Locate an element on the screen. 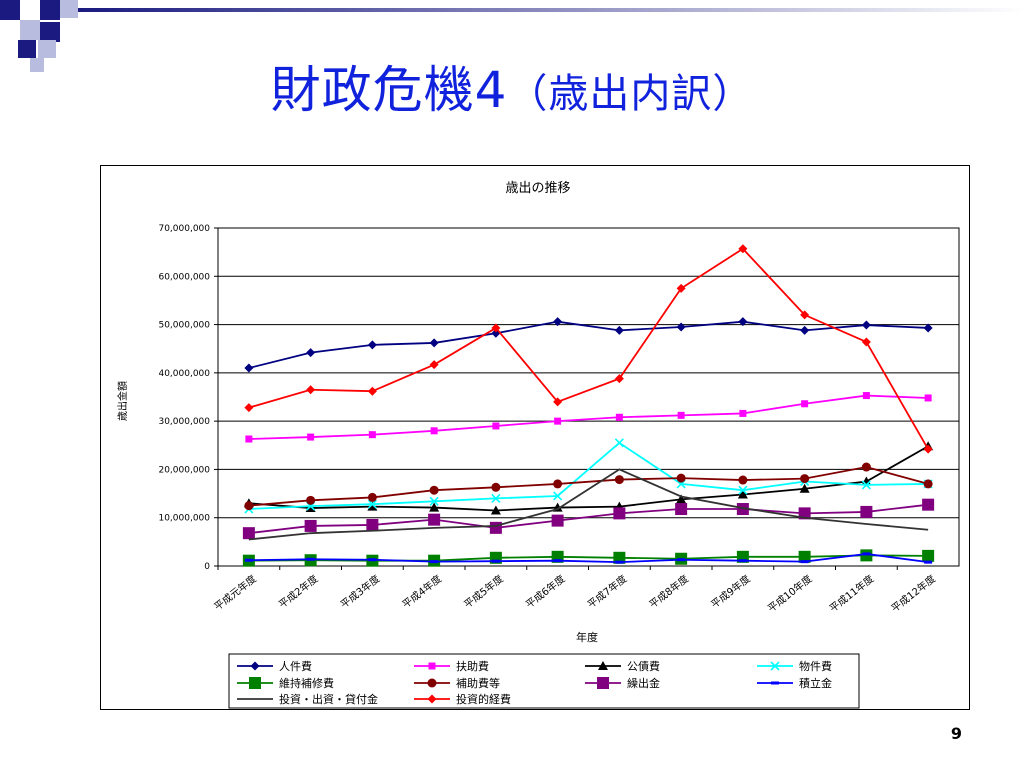  y-axis-label: 歳出金額 is located at coordinates (122, 401).